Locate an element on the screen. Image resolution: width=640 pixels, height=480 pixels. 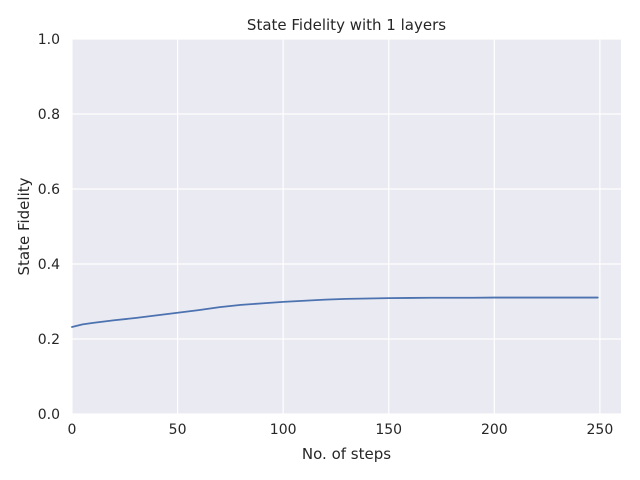
y-tick-label: 1.0 is located at coordinates (49, 40).